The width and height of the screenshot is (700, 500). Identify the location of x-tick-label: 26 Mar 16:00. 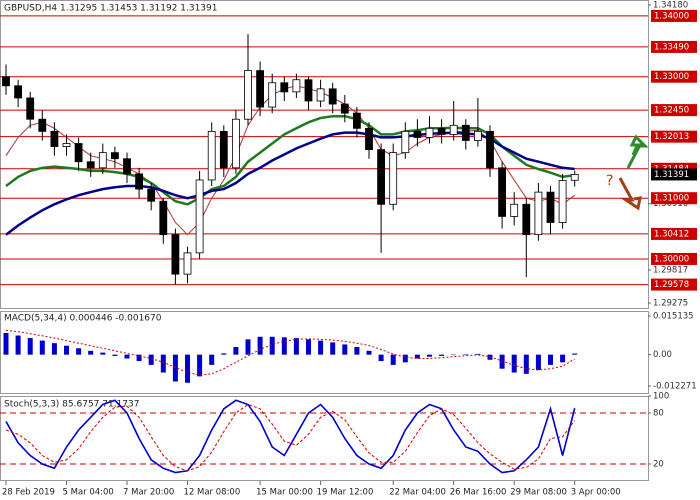
(478, 493).